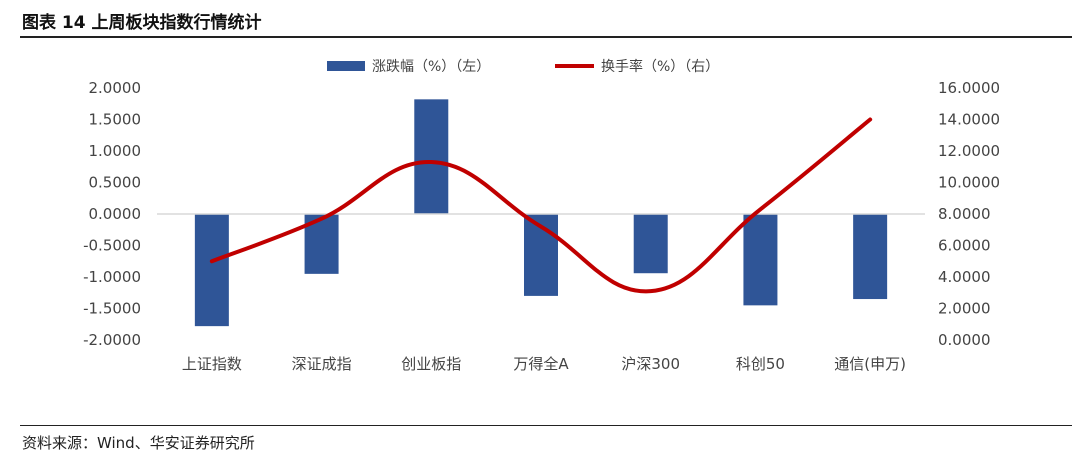 This screenshot has height=456, width=1080. Describe the element at coordinates (964, 246) in the screenshot. I see `right-tick-label: 6.0000` at that location.